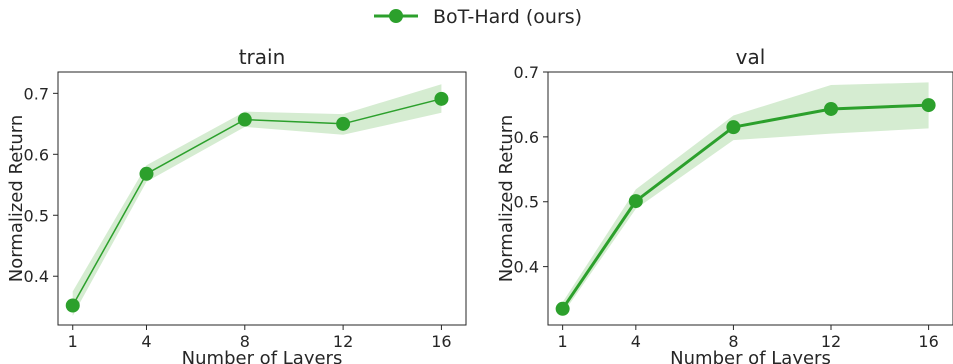  What do you see at coordinates (507, 17) in the screenshot?
I see `legend-label: BoT-Hard (ours)` at bounding box center [507, 17].